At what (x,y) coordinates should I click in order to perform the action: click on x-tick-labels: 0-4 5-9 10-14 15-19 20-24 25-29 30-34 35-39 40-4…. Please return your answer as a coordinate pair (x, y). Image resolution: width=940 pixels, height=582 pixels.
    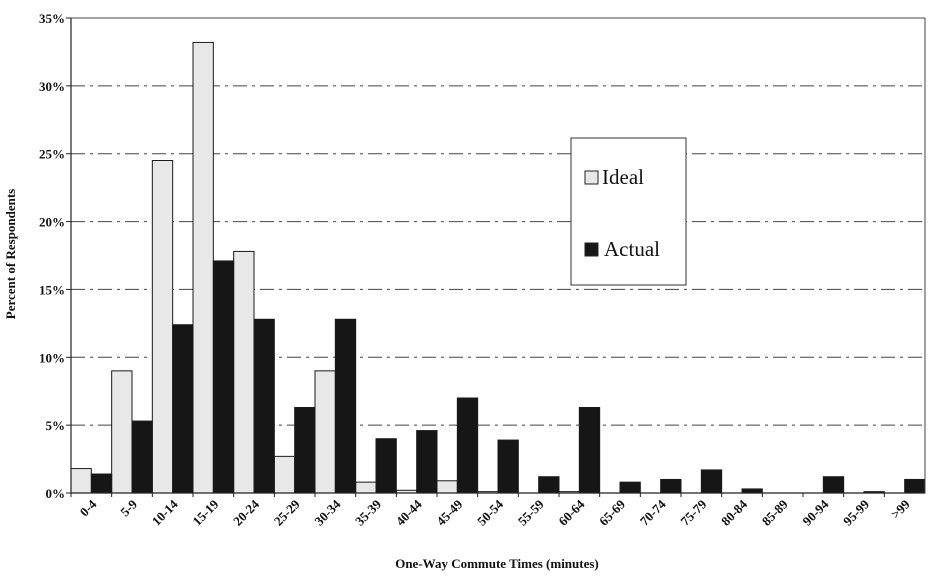
    Looking at the image, I should click on (491, 511).